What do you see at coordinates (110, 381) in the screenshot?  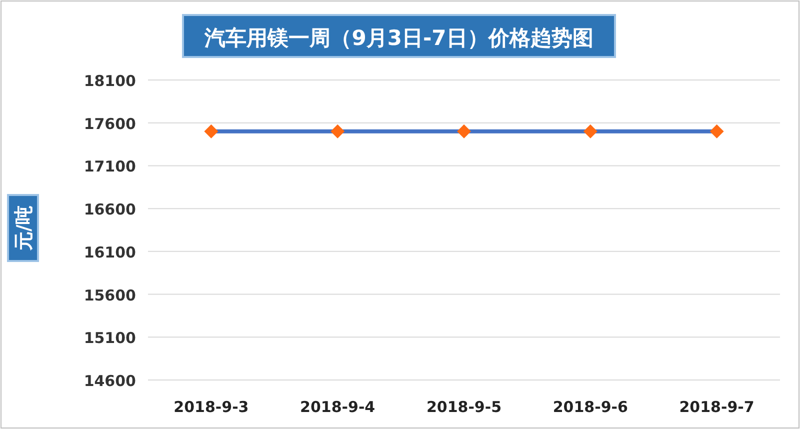 I see `y-tick-label: 14600` at bounding box center [110, 381].